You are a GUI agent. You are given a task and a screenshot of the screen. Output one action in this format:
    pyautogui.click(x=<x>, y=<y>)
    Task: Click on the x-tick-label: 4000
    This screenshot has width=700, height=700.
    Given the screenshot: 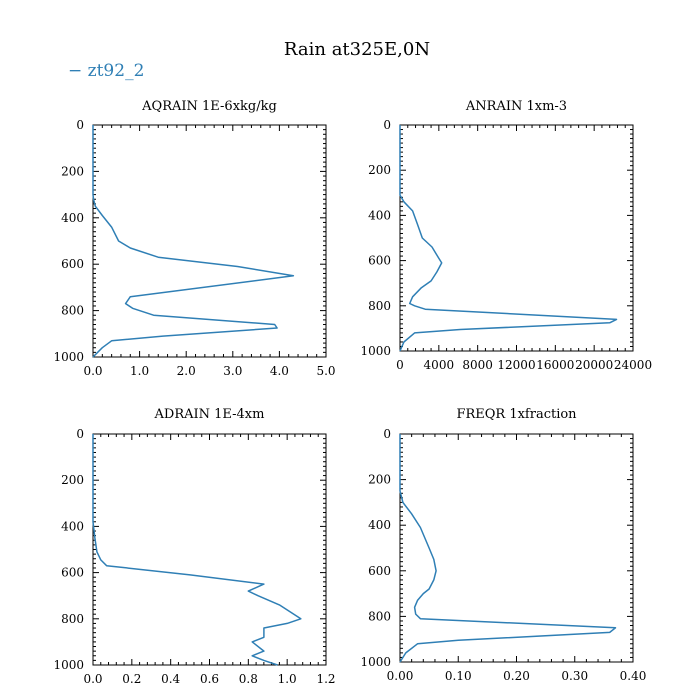 What is the action you would take?
    pyautogui.click(x=439, y=365)
    